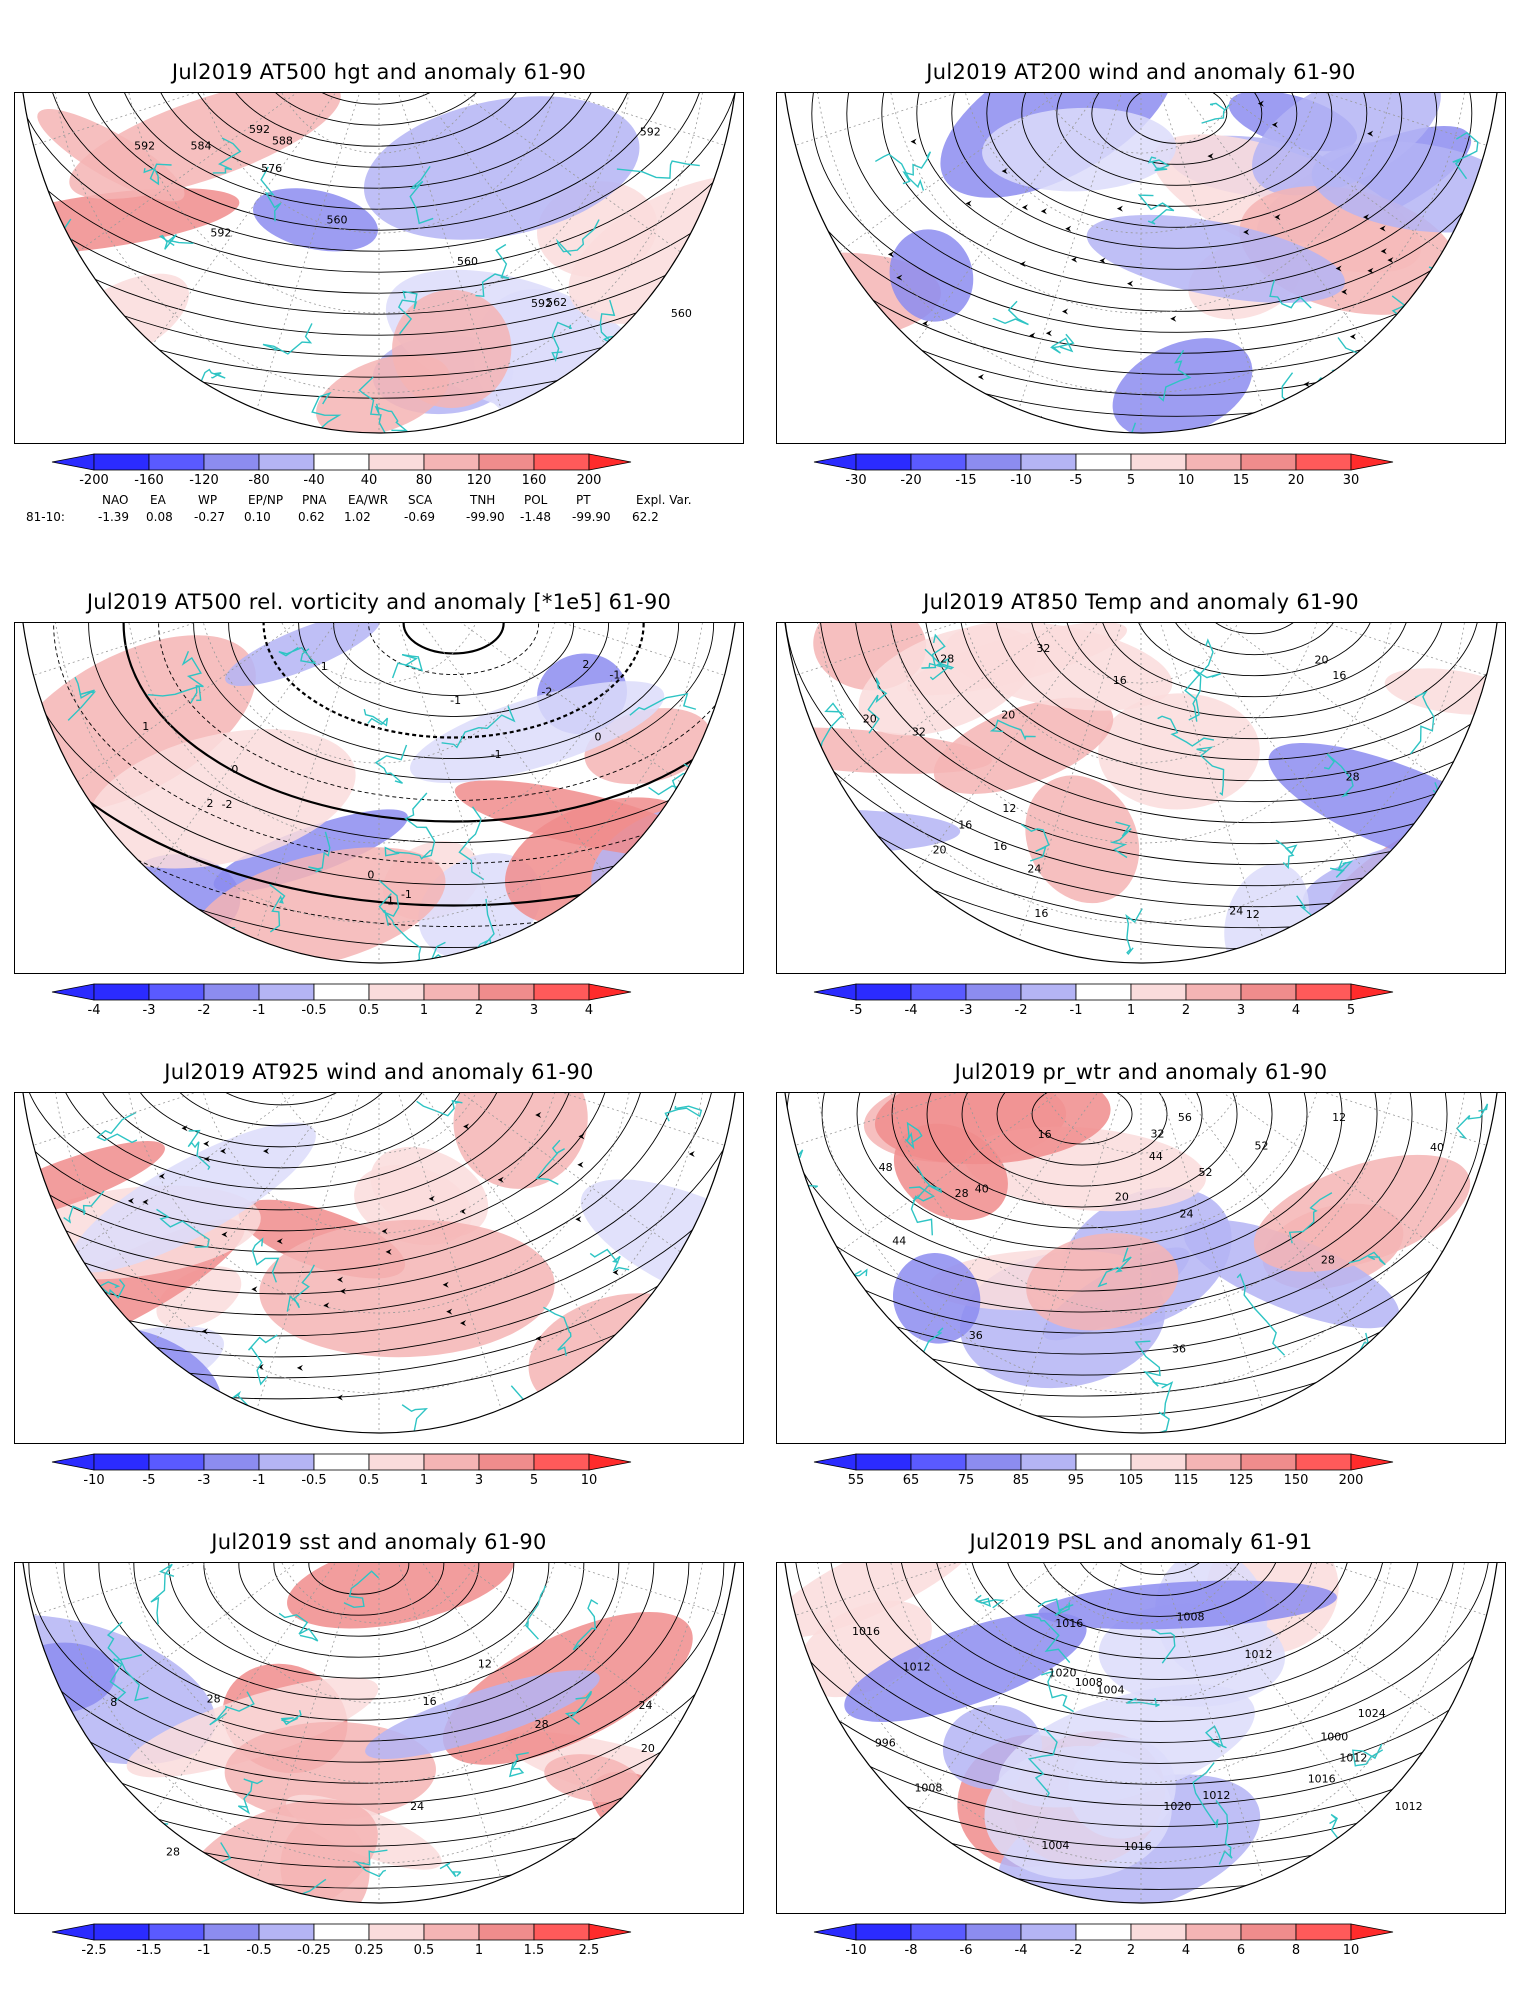 The image size is (1520, 2000). Describe the element at coordinates (210, 517) in the screenshot. I see `index-value: -0.27` at that location.